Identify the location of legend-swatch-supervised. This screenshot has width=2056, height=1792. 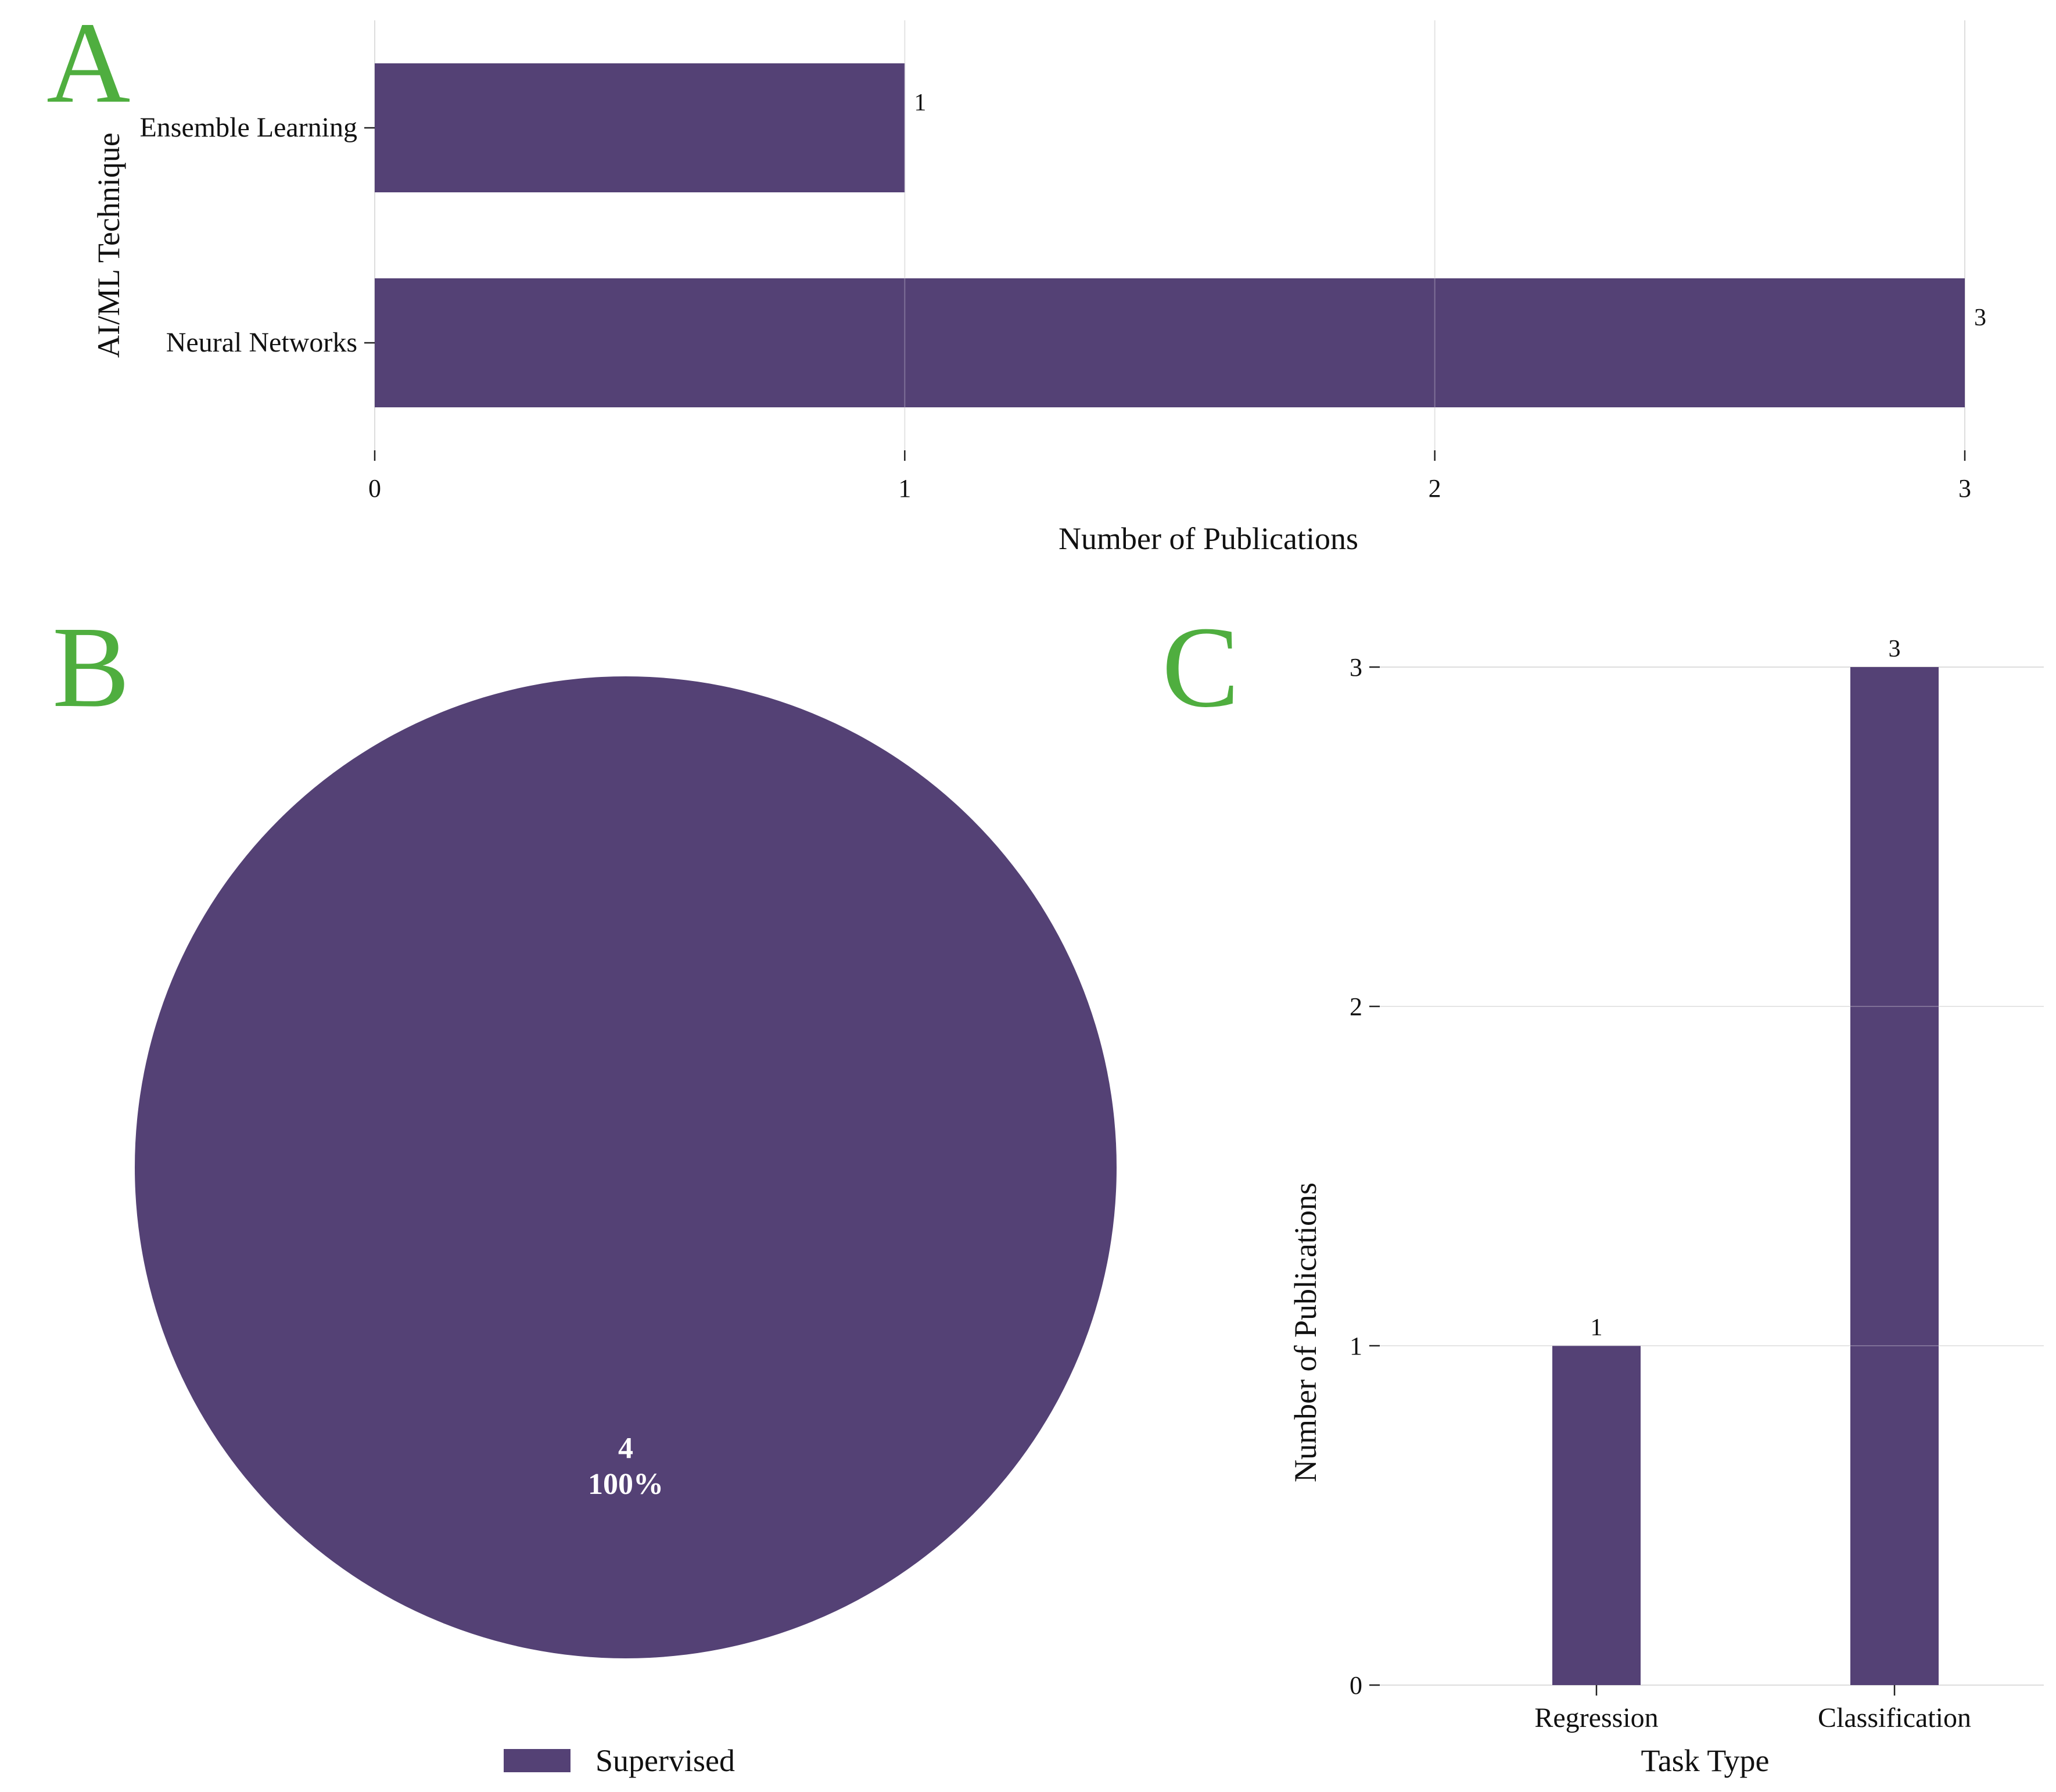
(537, 1761).